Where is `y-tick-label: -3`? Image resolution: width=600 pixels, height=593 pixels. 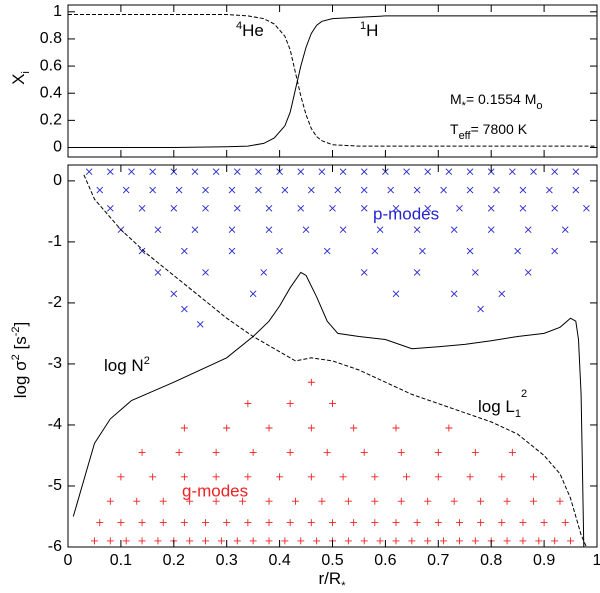 y-tick-label: -3 is located at coordinates (55, 363).